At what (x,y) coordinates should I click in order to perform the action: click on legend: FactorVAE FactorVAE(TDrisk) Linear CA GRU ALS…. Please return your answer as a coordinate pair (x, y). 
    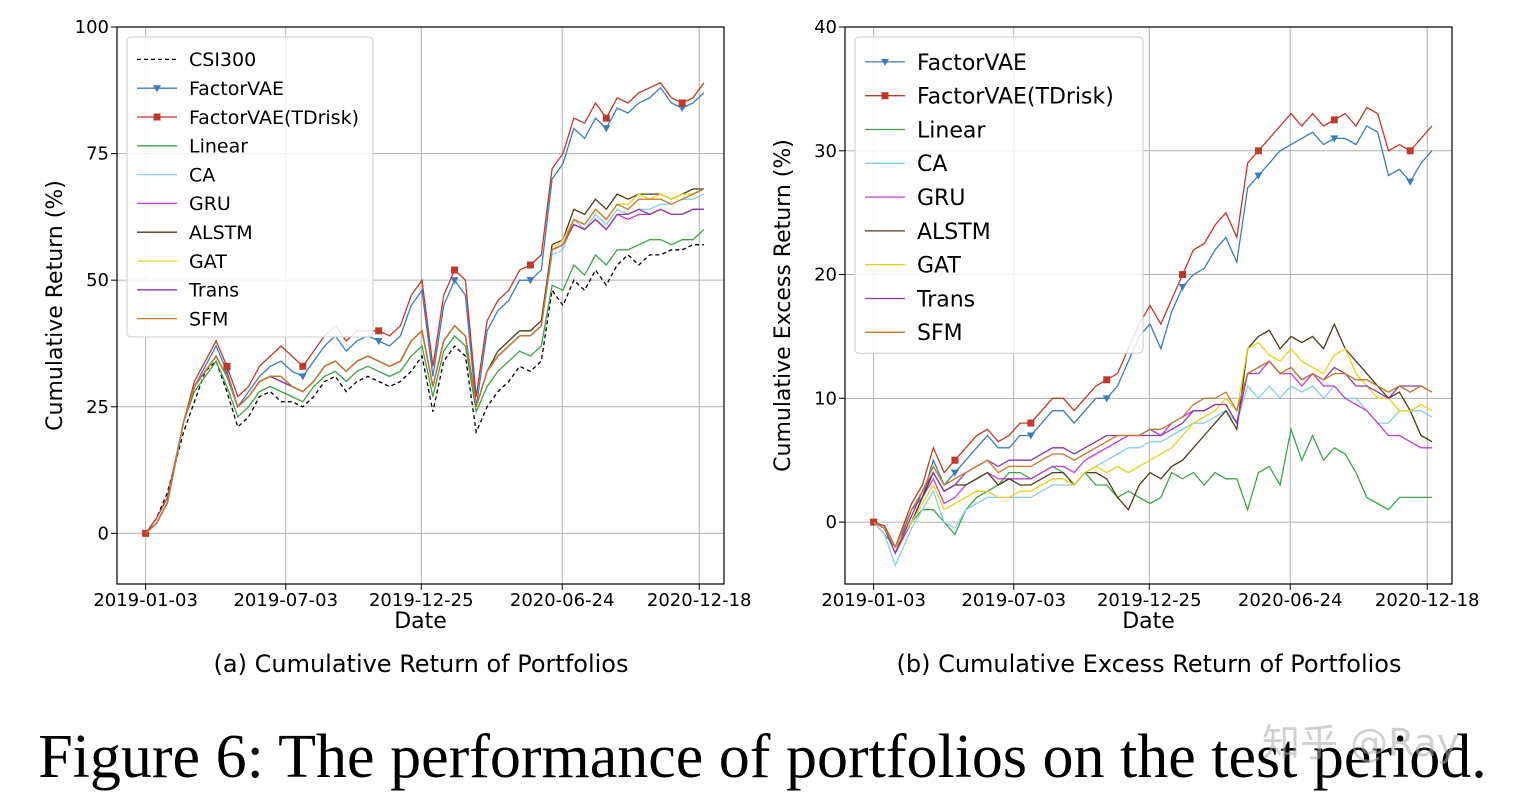
    Looking at the image, I should click on (999, 195).